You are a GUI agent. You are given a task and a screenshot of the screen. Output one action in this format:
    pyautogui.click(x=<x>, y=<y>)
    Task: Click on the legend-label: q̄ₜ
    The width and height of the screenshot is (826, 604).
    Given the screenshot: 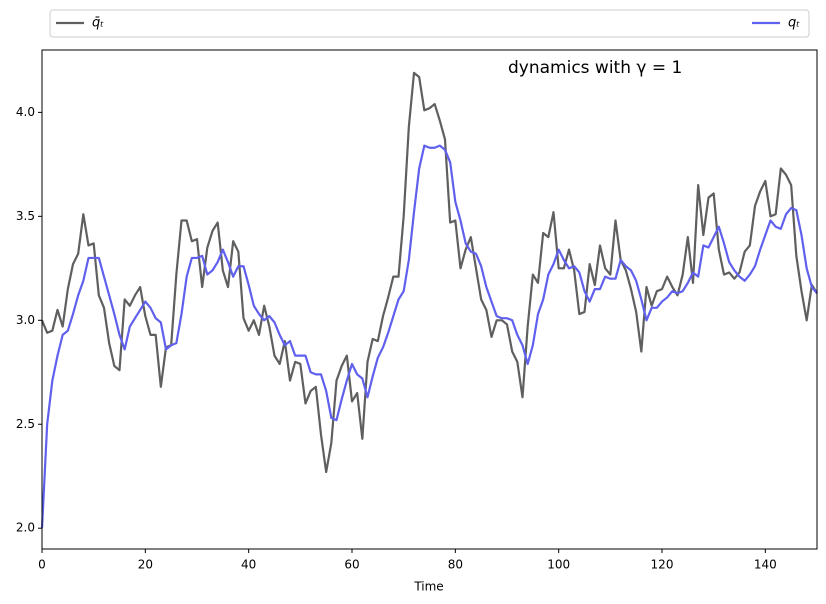 What is the action you would take?
    pyautogui.click(x=98, y=23)
    